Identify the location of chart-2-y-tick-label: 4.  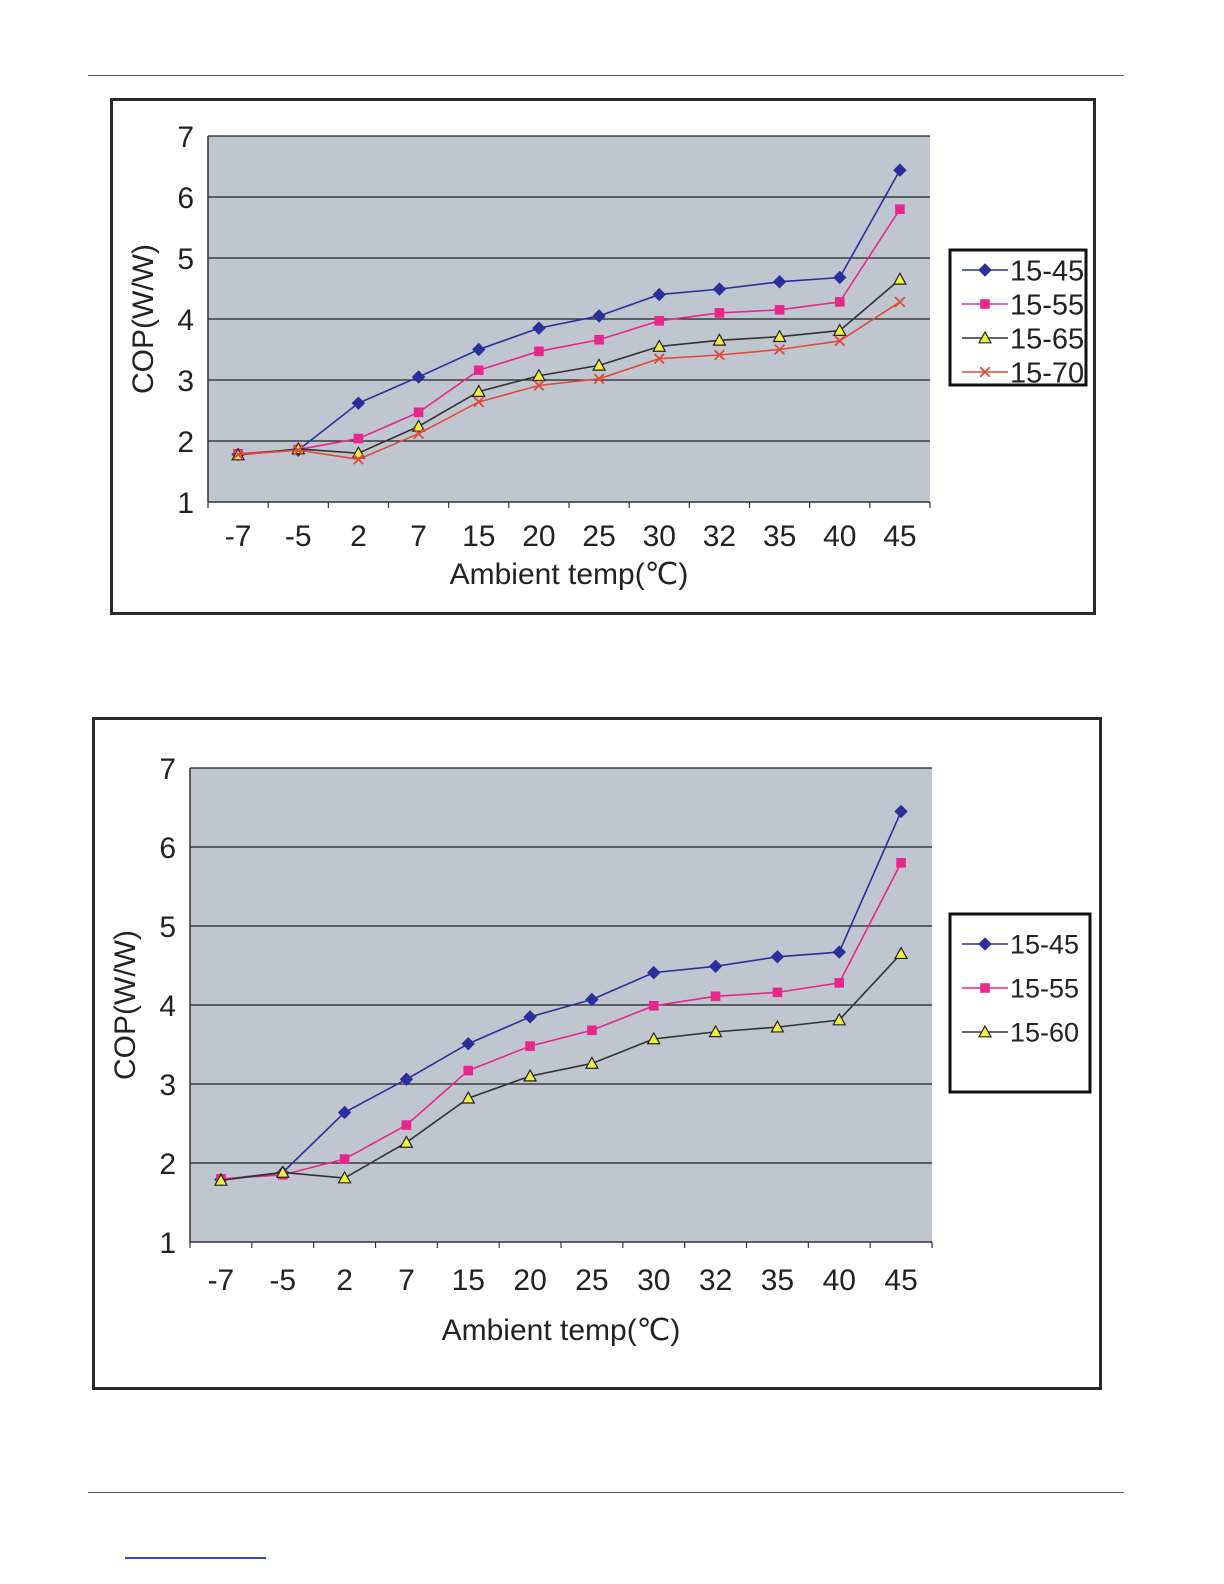
(167, 1006).